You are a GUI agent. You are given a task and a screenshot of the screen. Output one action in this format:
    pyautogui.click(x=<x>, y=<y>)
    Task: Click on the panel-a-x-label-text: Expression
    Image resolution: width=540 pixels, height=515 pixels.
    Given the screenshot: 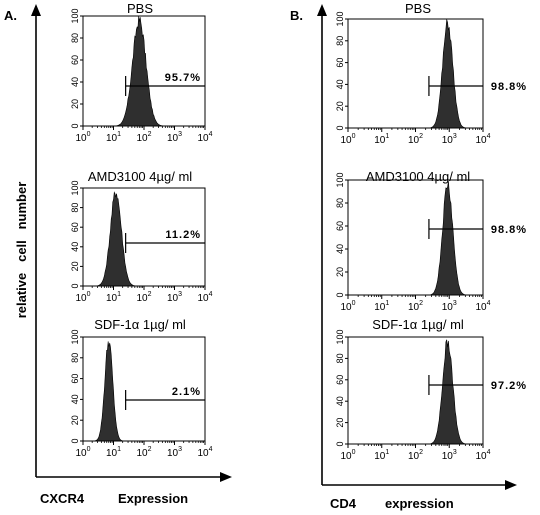 What is the action you would take?
    pyautogui.click(x=153, y=498)
    